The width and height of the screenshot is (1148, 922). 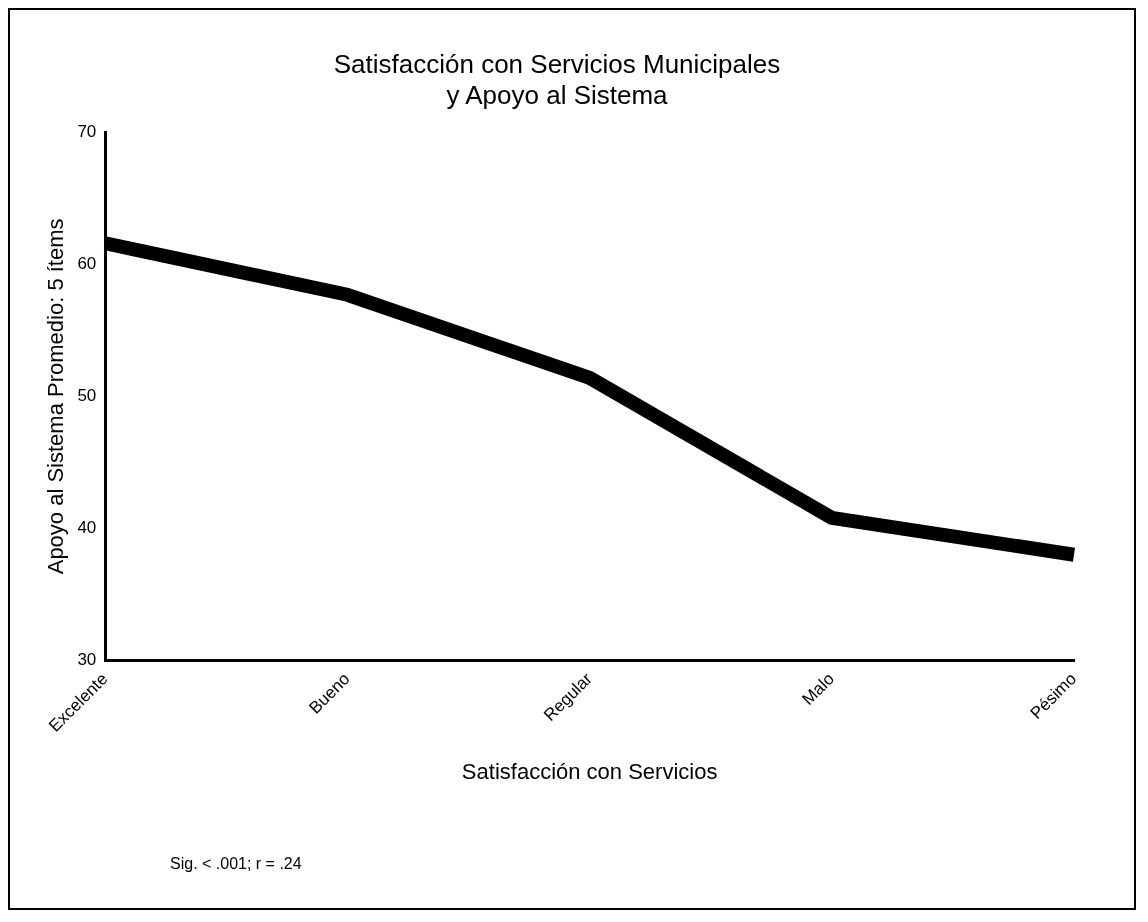 I want to click on y-axis-title: Apoyo al Sistema Promedio: 5 ítems, so click(x=56, y=396).